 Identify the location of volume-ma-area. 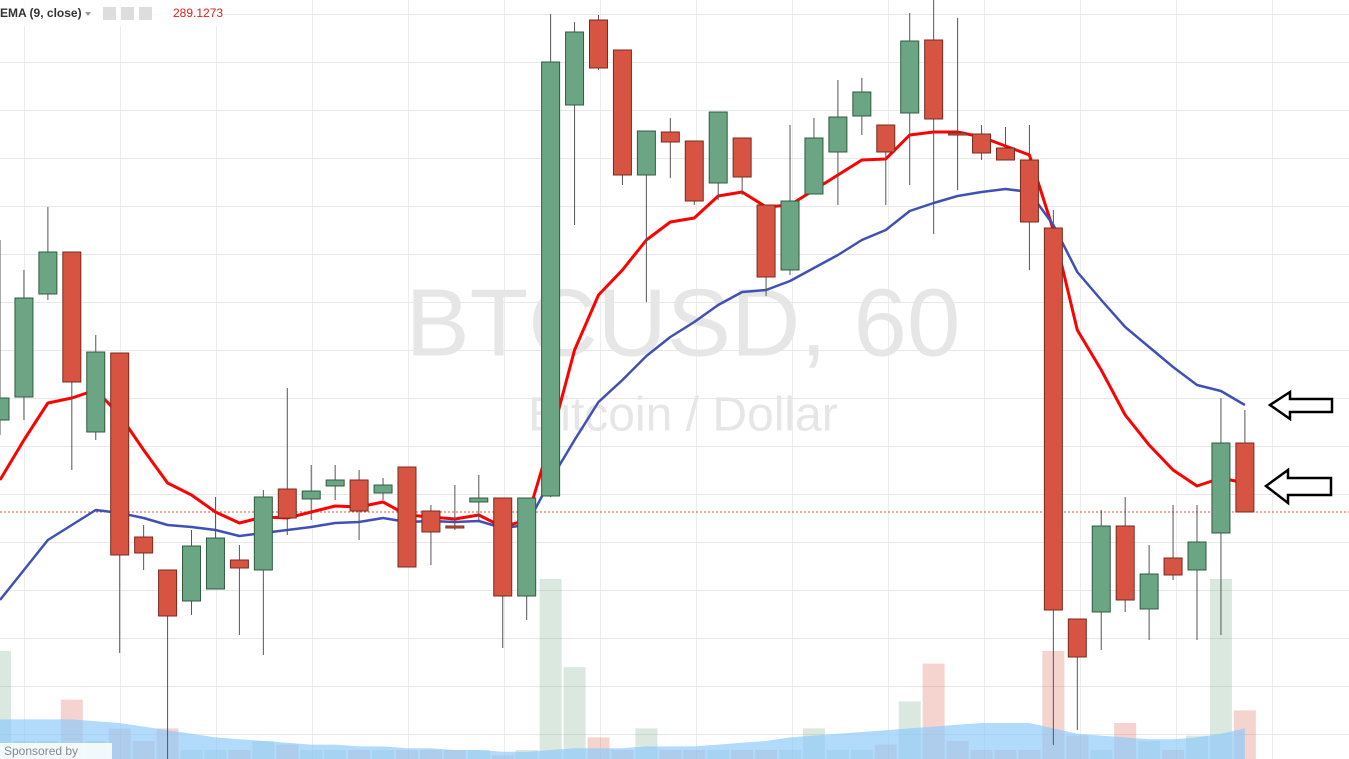
(622, 739).